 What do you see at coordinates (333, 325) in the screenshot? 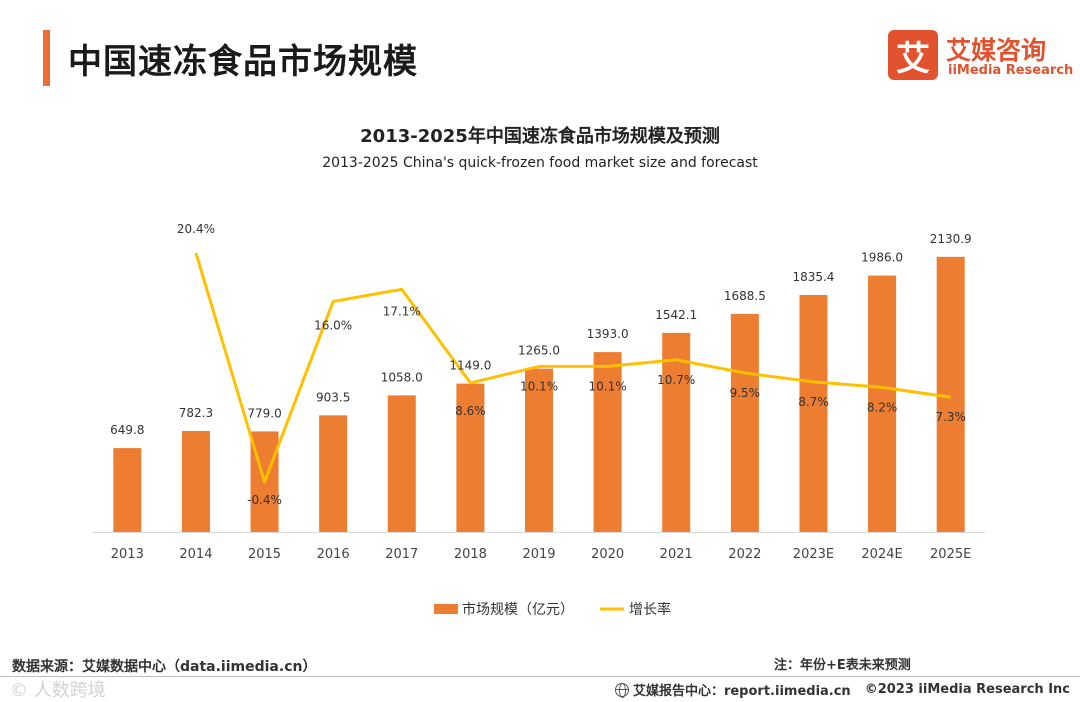
I see `growth-label-2016: 16.0%` at bounding box center [333, 325].